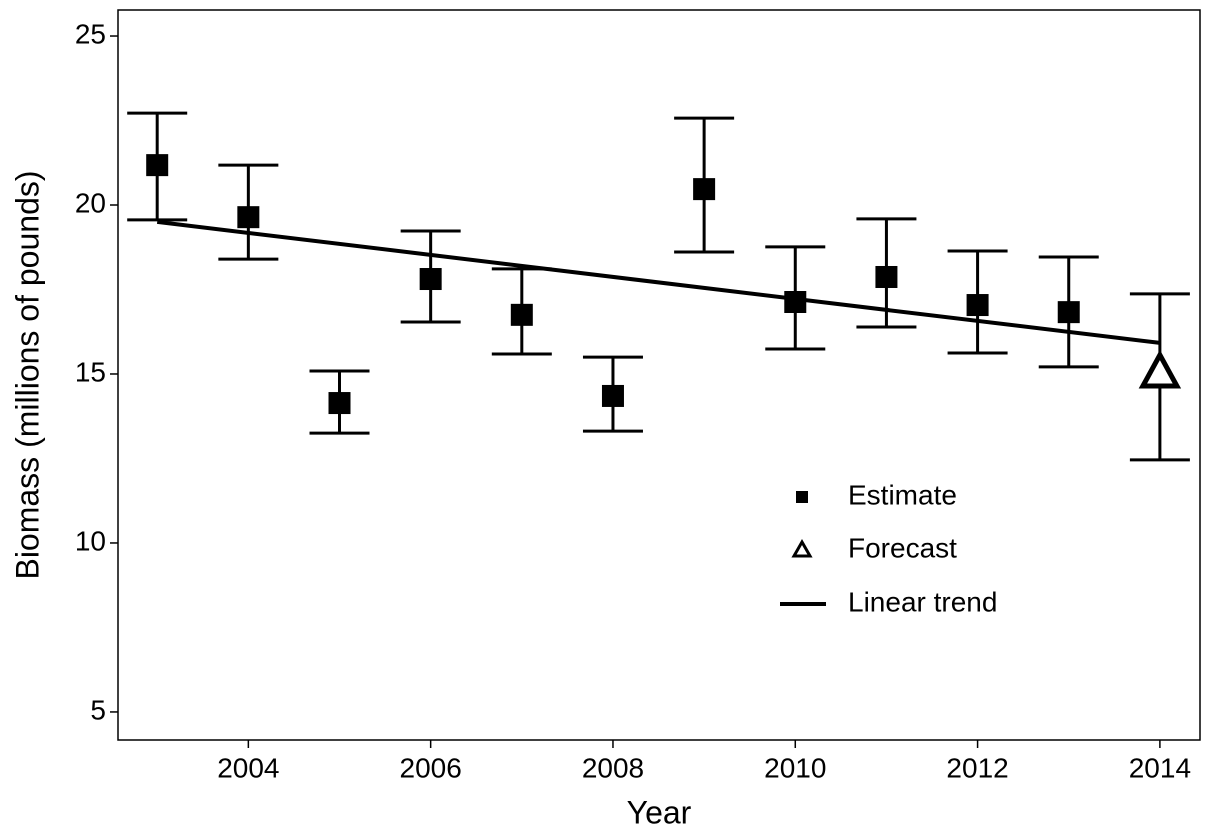 The image size is (1208, 838). I want to click on forecast-point, so click(1160, 369).